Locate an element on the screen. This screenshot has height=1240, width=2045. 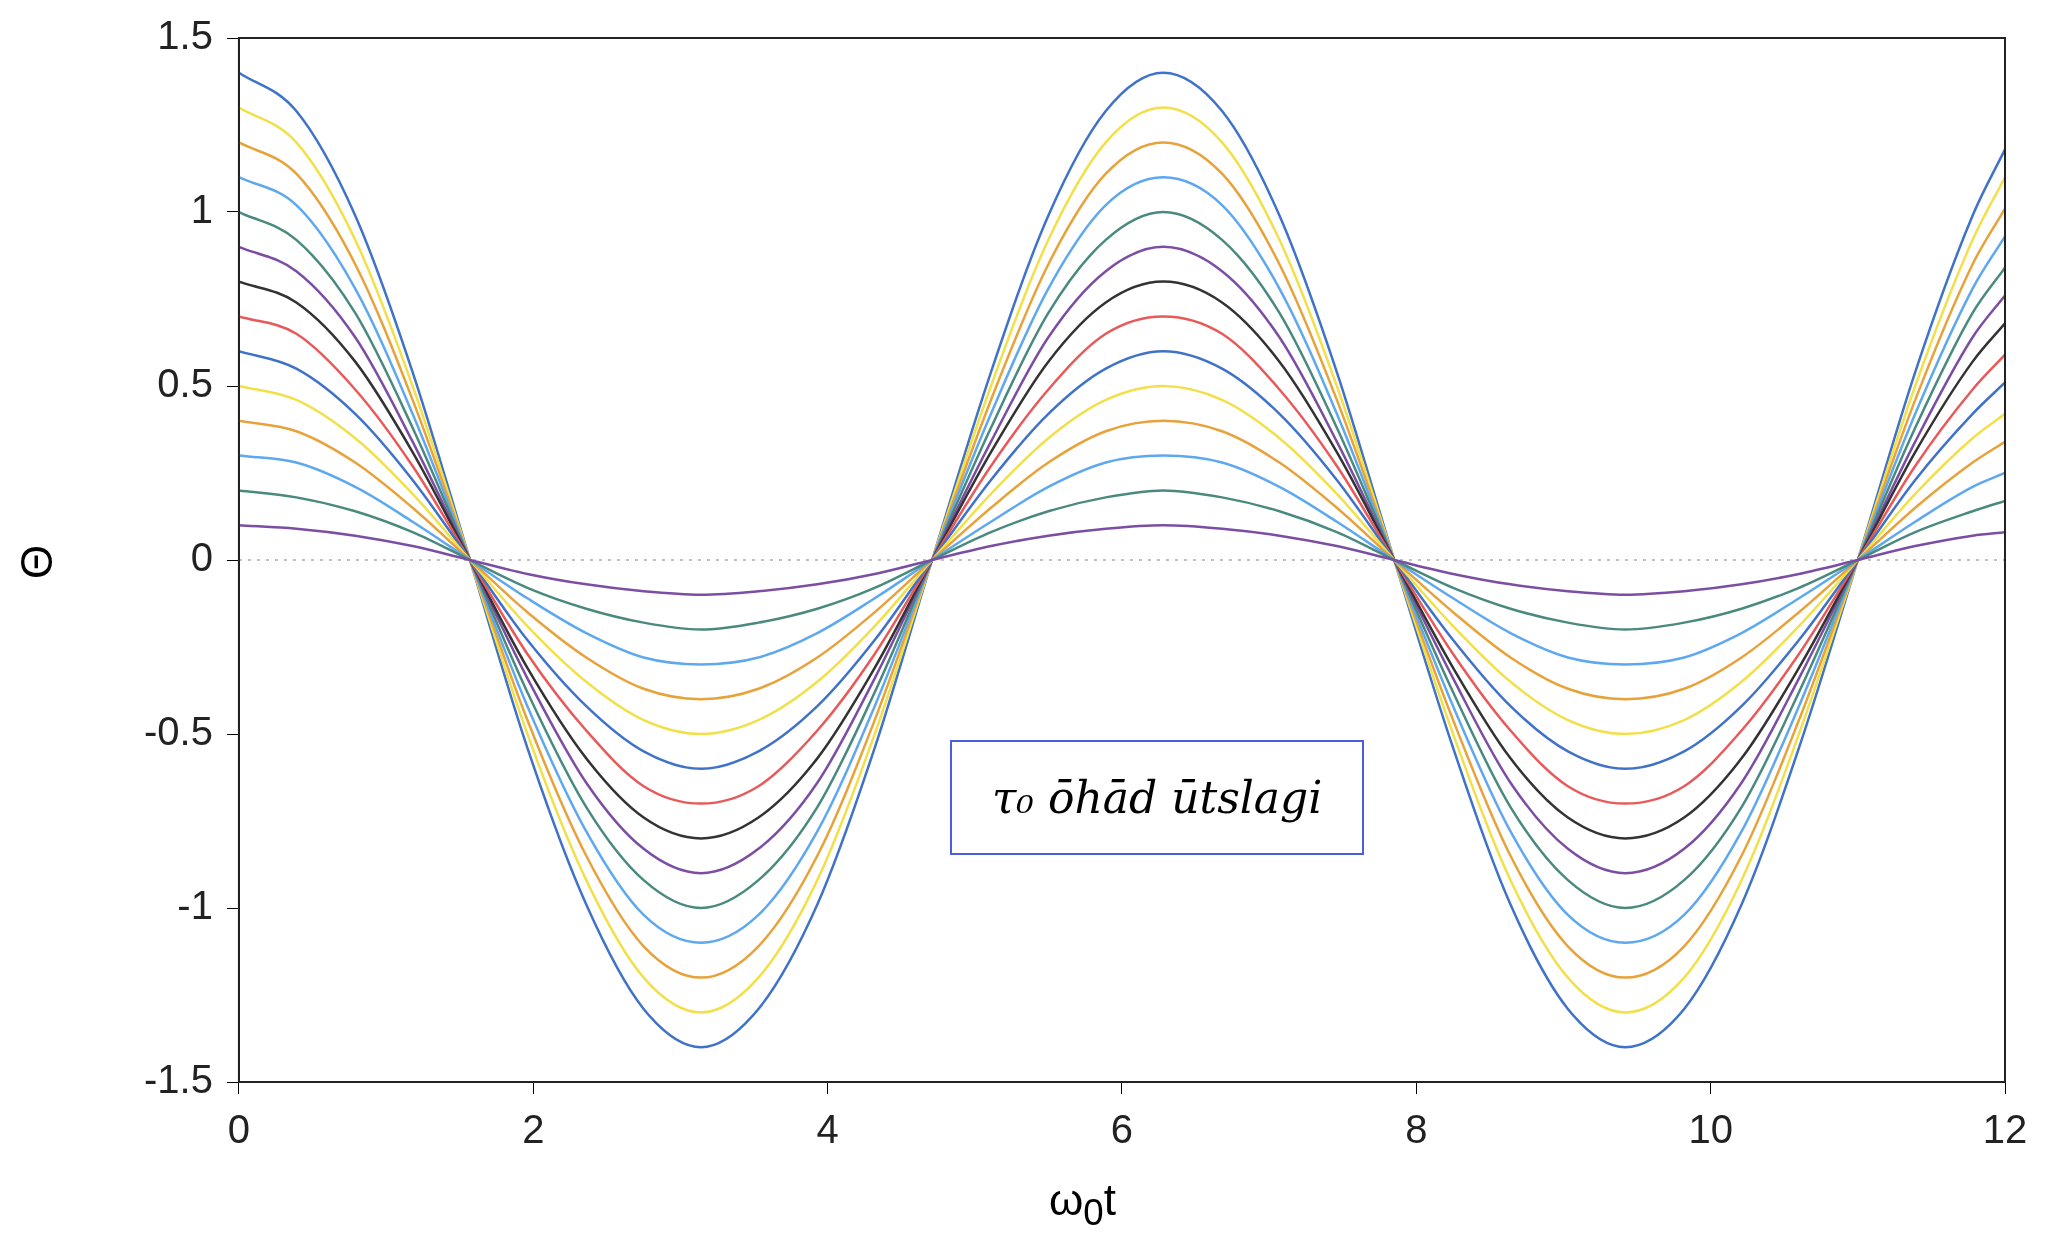
x-tick-label: 4 is located at coordinates (827, 1129).